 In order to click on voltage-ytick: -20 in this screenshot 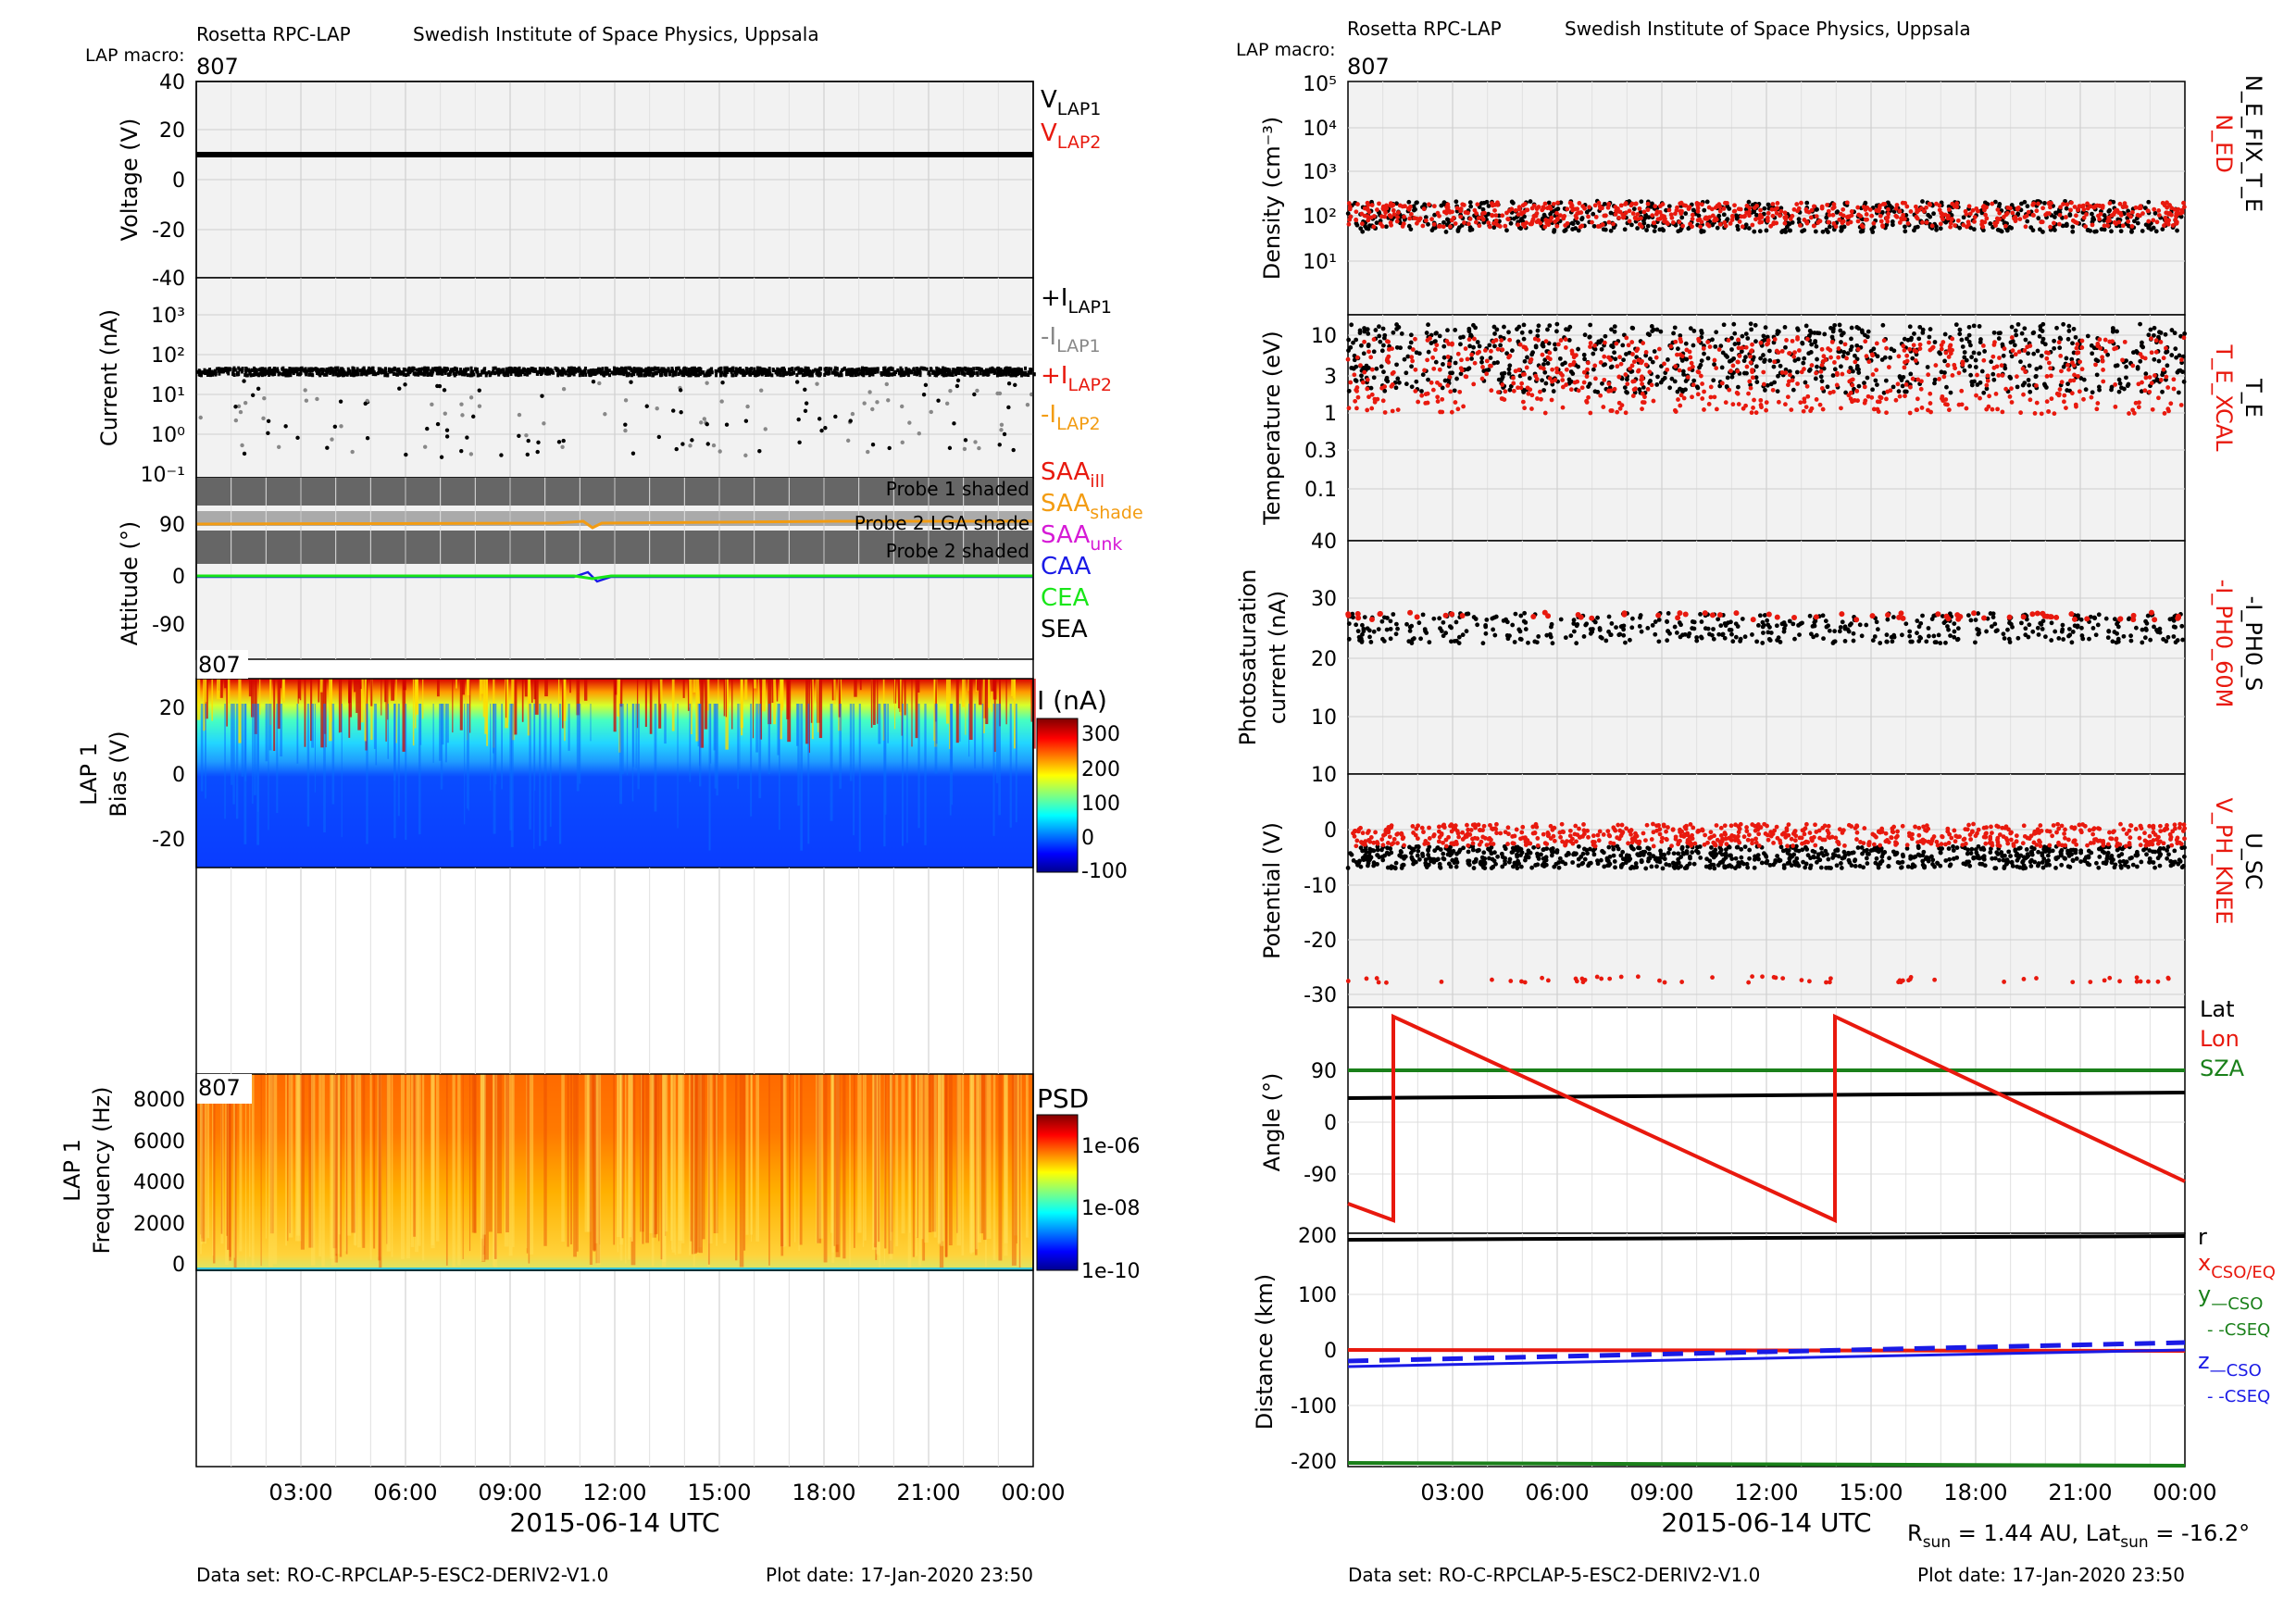, I will do `click(168, 231)`.